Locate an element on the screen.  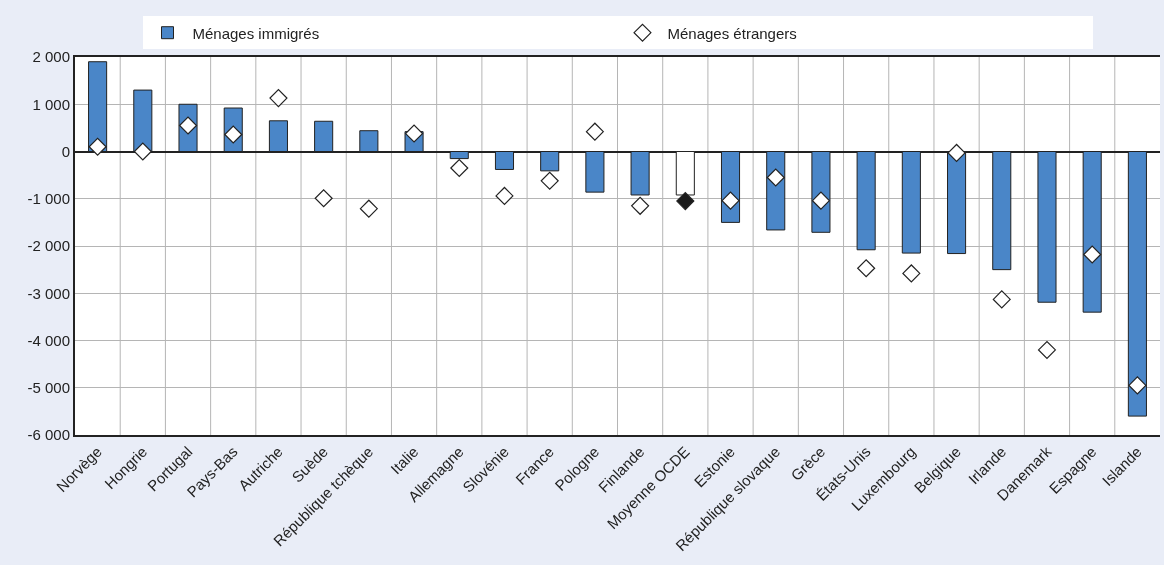
y-tick-label: -4 000 is located at coordinates (48, 340).